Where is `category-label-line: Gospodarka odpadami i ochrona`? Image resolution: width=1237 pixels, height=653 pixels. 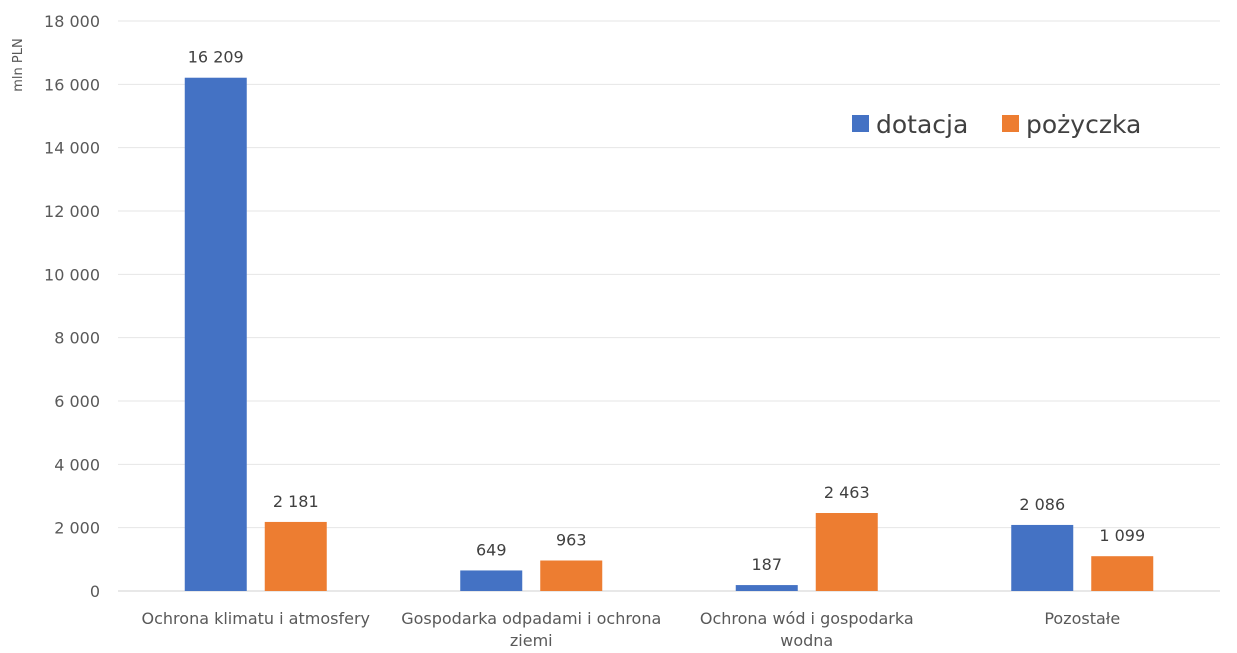
category-label-line: Gospodarka odpadami i ochrona is located at coordinates (531, 618).